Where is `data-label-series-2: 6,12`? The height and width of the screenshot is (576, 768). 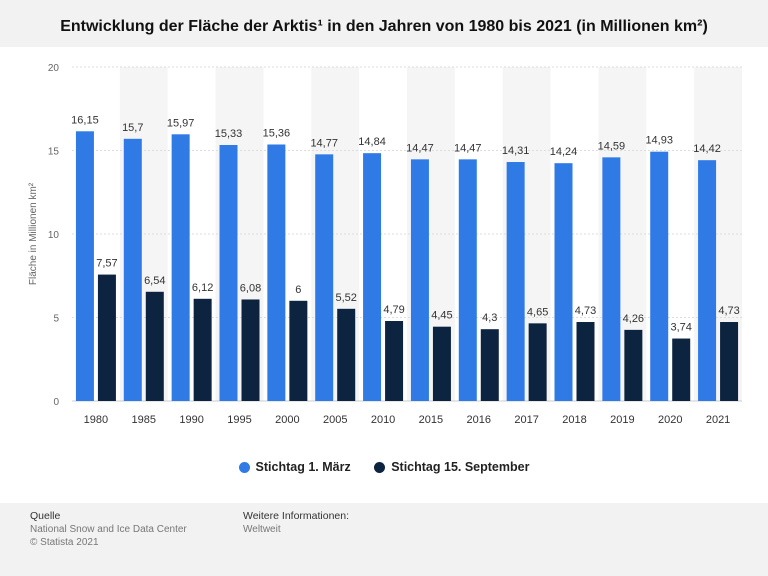 data-label-series-2: 6,12 is located at coordinates (202, 288).